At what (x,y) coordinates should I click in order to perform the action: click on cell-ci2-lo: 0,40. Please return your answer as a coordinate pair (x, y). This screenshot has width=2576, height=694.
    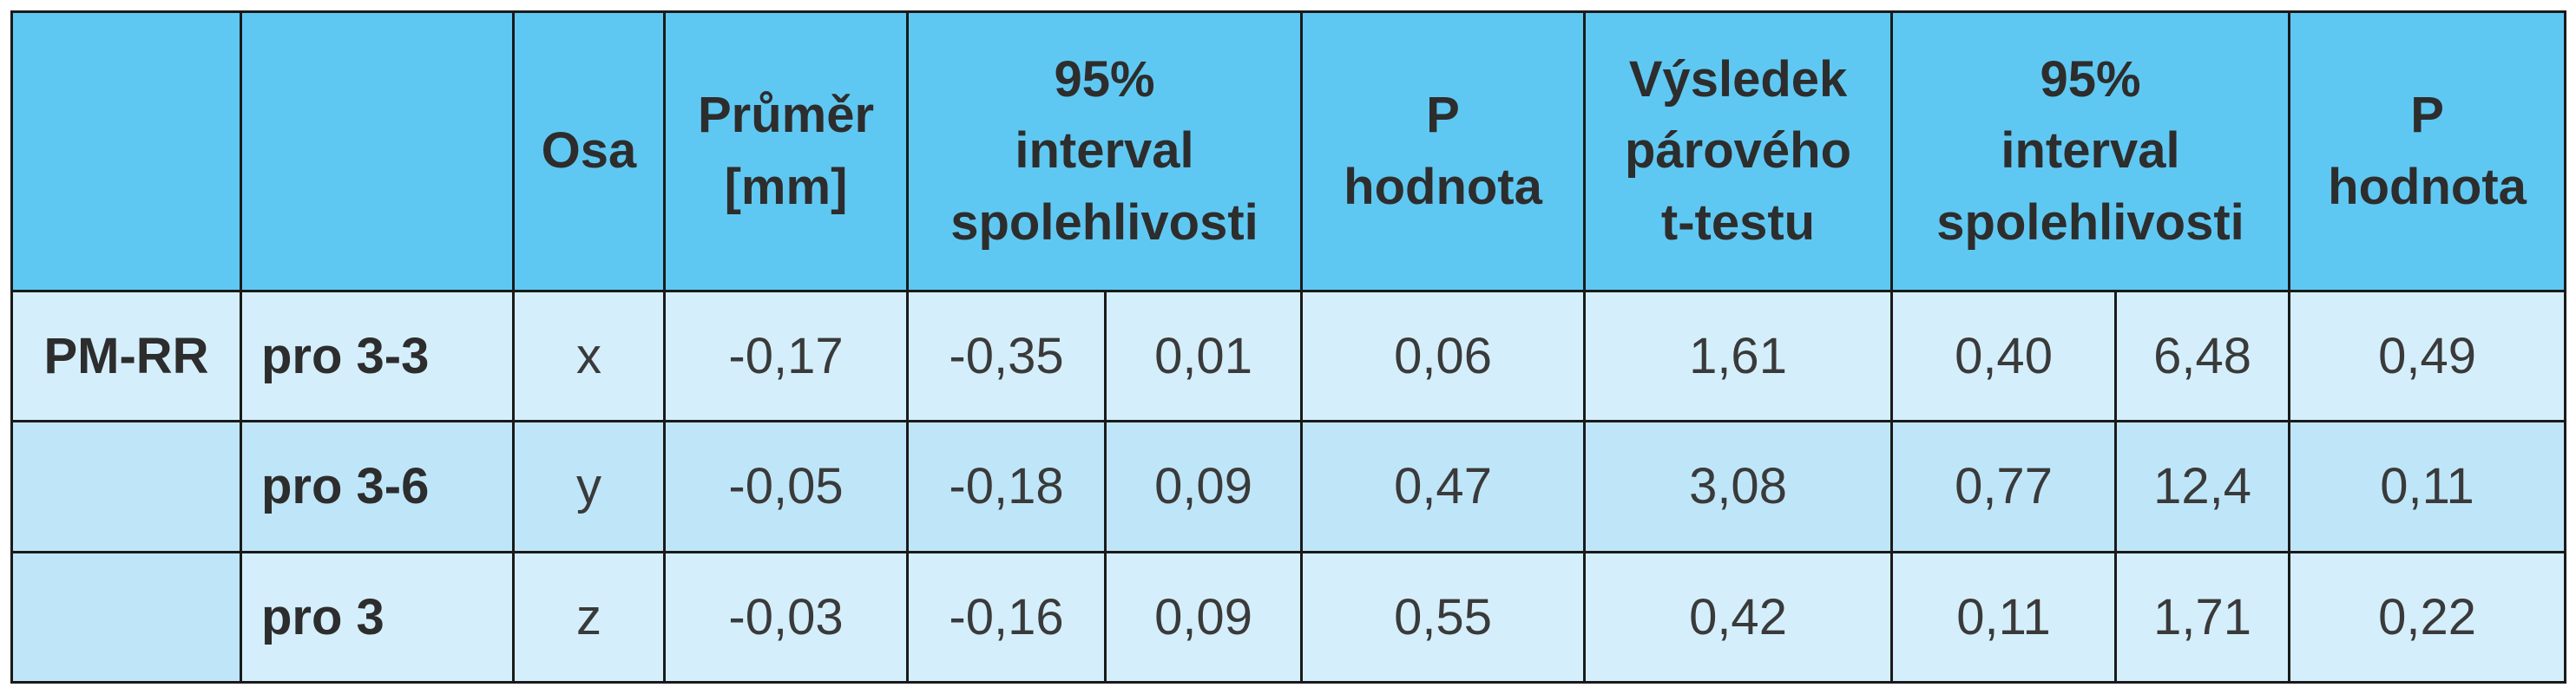
    Looking at the image, I should click on (2004, 356).